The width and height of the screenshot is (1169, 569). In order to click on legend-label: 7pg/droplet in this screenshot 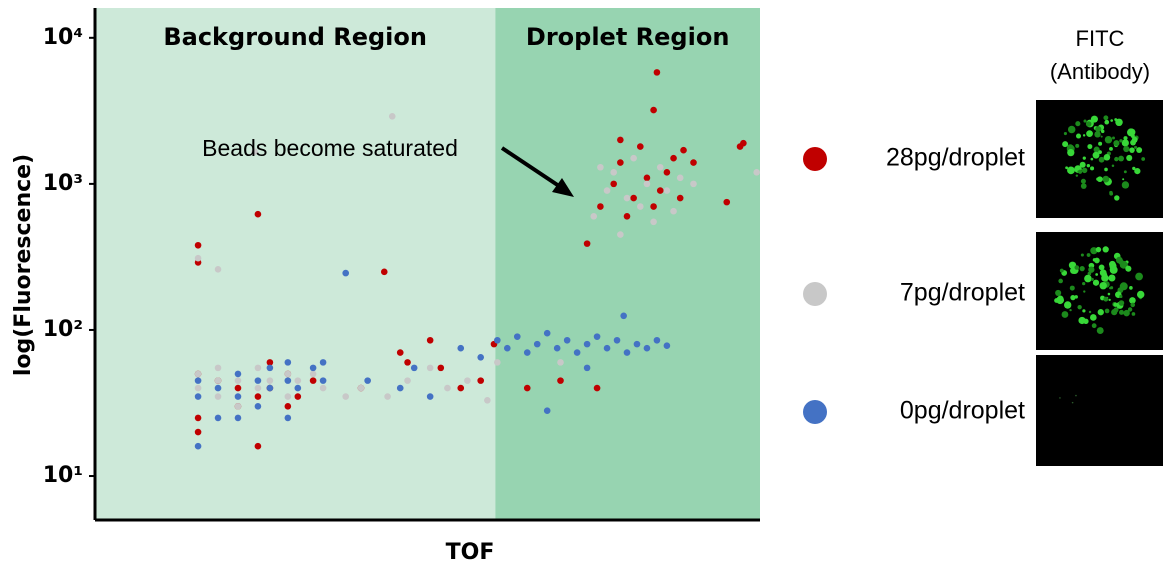, I will do `click(962, 293)`.